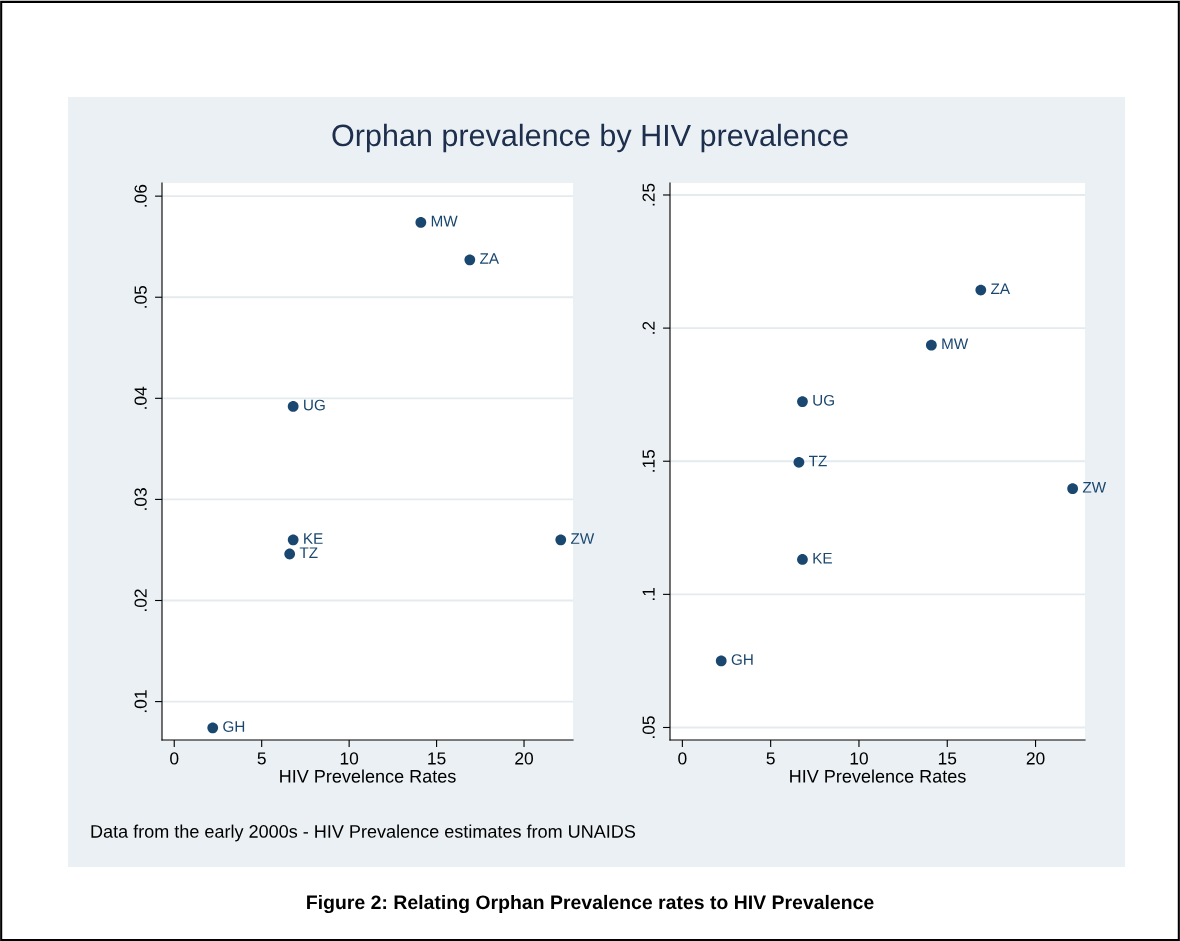 Image resolution: width=1180 pixels, height=941 pixels. What do you see at coordinates (648, 460) in the screenshot?
I see `y-tick-label: .15` at bounding box center [648, 460].